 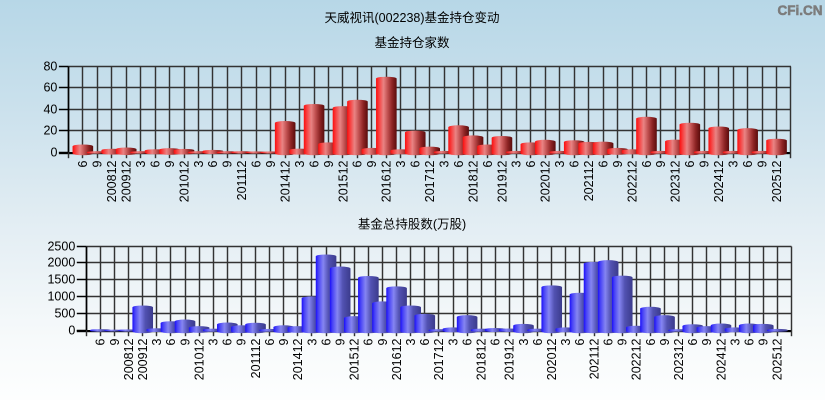 What do you see at coordinates (50, 110) in the screenshot?
I see `svg-text: 40` at bounding box center [50, 110].